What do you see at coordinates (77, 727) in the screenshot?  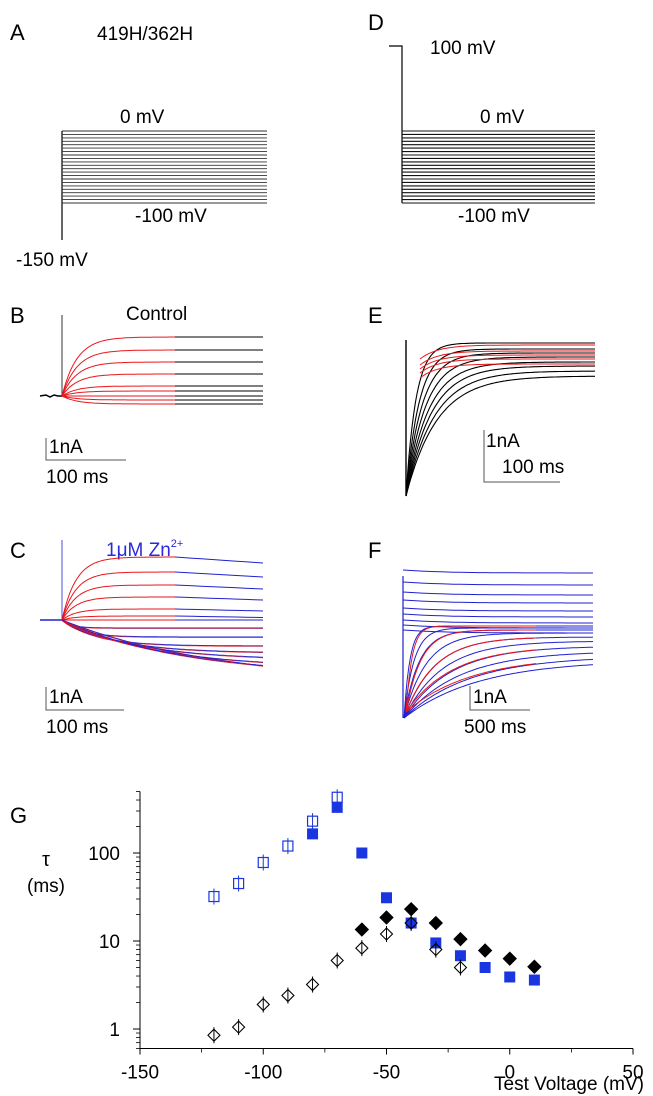 I see `panel-c-scale-time: 100 ms` at bounding box center [77, 727].